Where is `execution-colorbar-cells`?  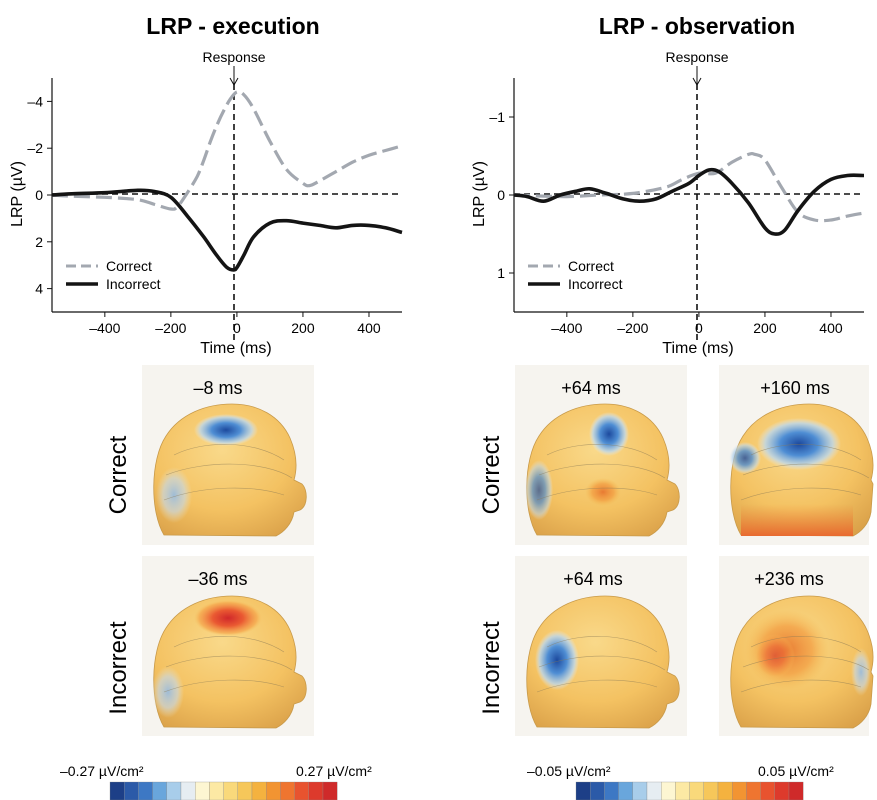
execution-colorbar-cells is located at coordinates (223, 790).